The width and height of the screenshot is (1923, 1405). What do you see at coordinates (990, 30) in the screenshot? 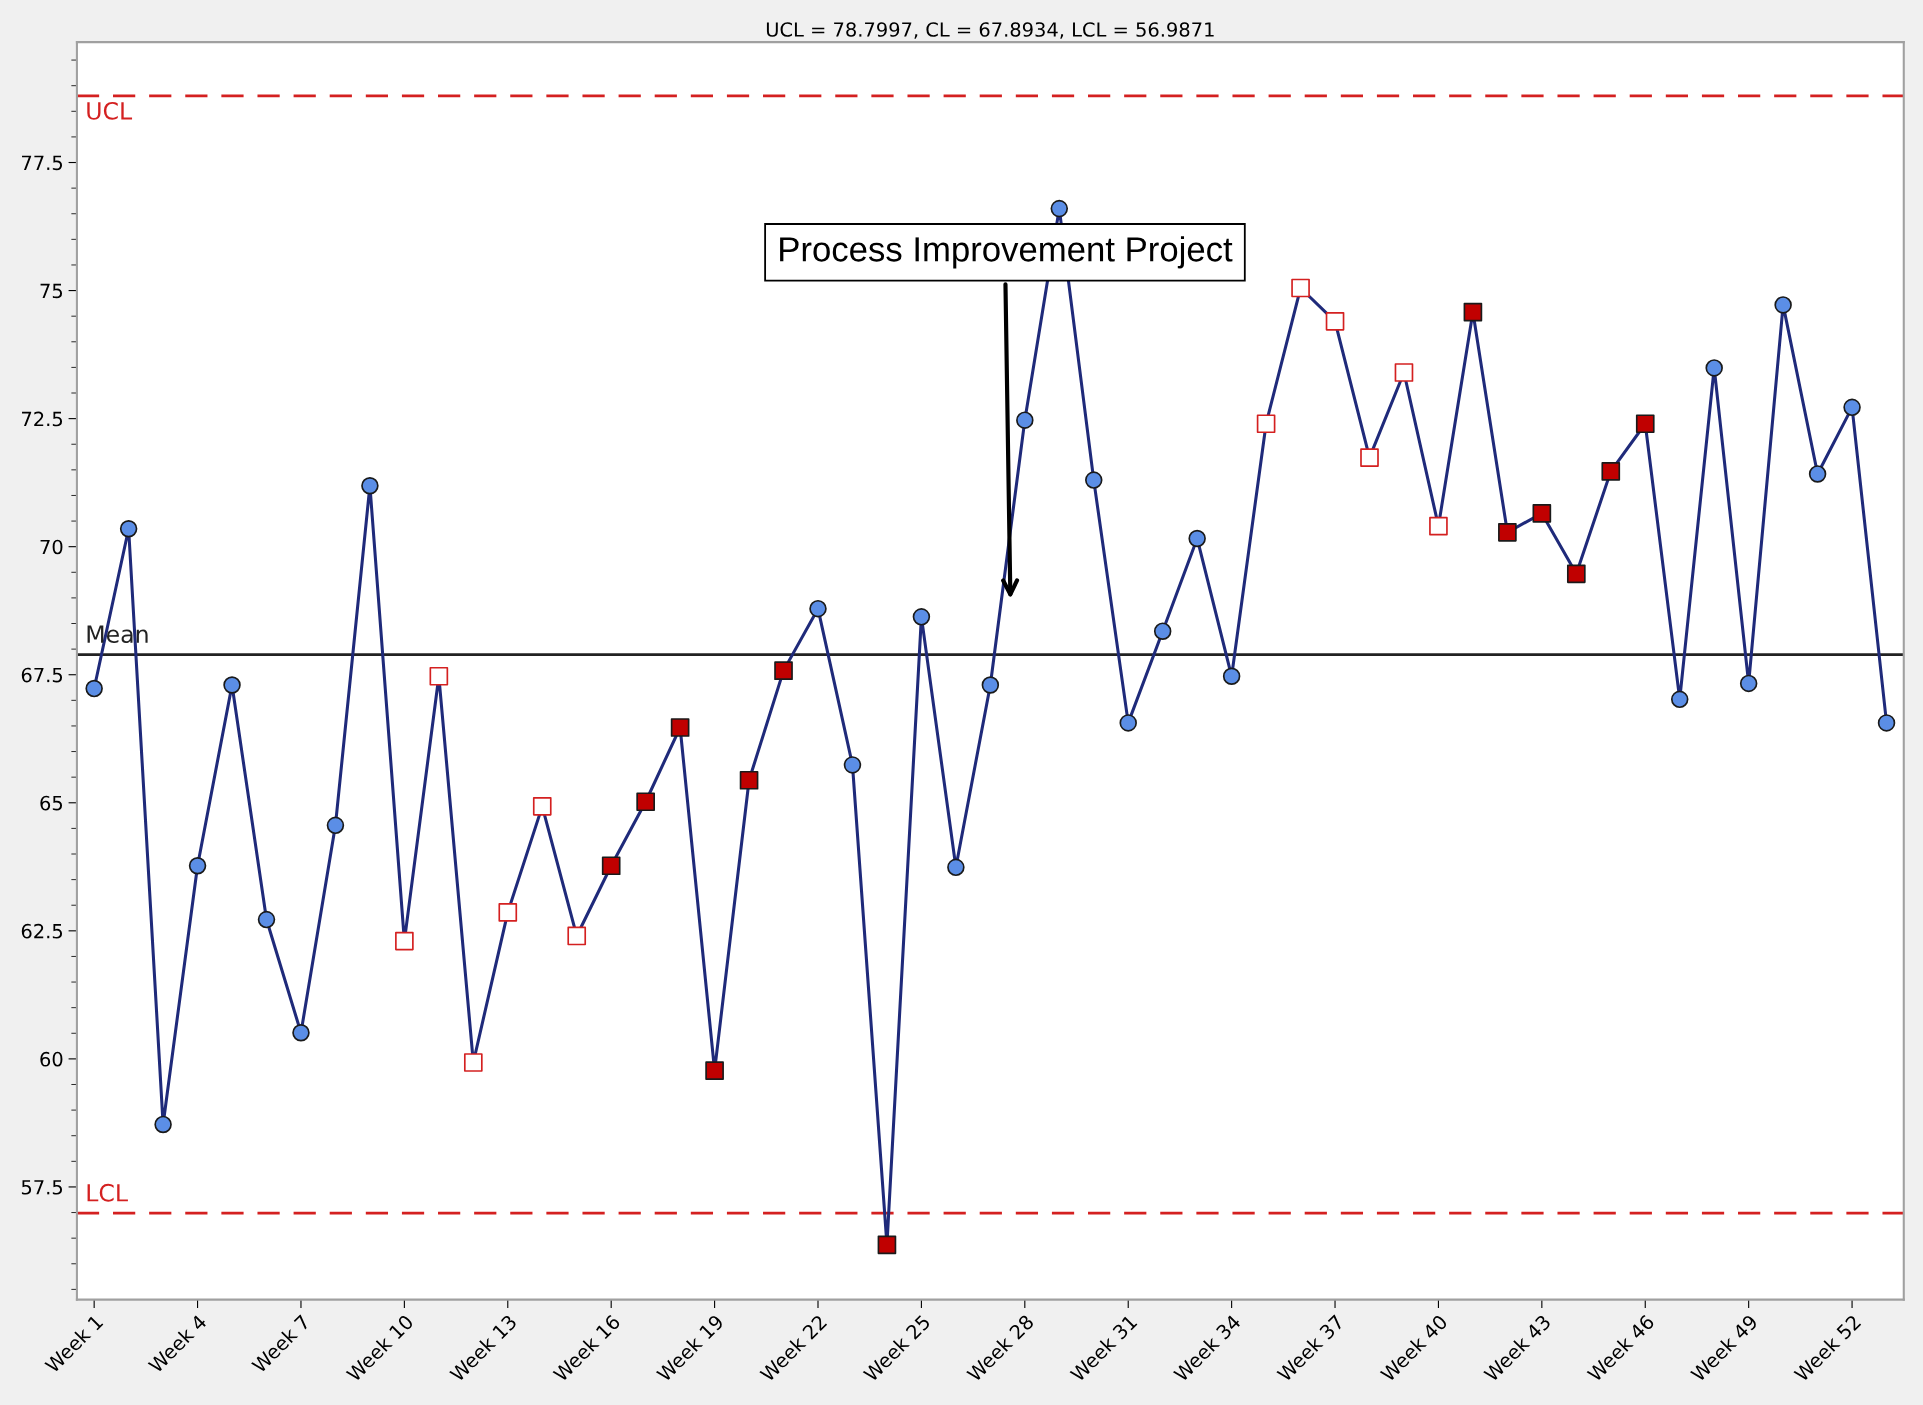
I see `chart-title: UCL = 78.7997, CL = 67.8934, LCL = 56.9871` at bounding box center [990, 30].